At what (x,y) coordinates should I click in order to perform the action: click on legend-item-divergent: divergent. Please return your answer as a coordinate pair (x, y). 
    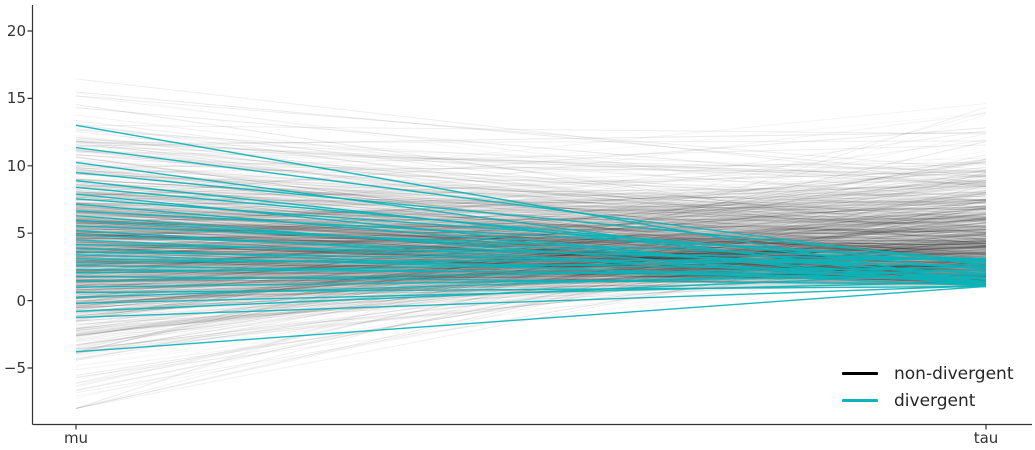
    Looking at the image, I should click on (928, 400).